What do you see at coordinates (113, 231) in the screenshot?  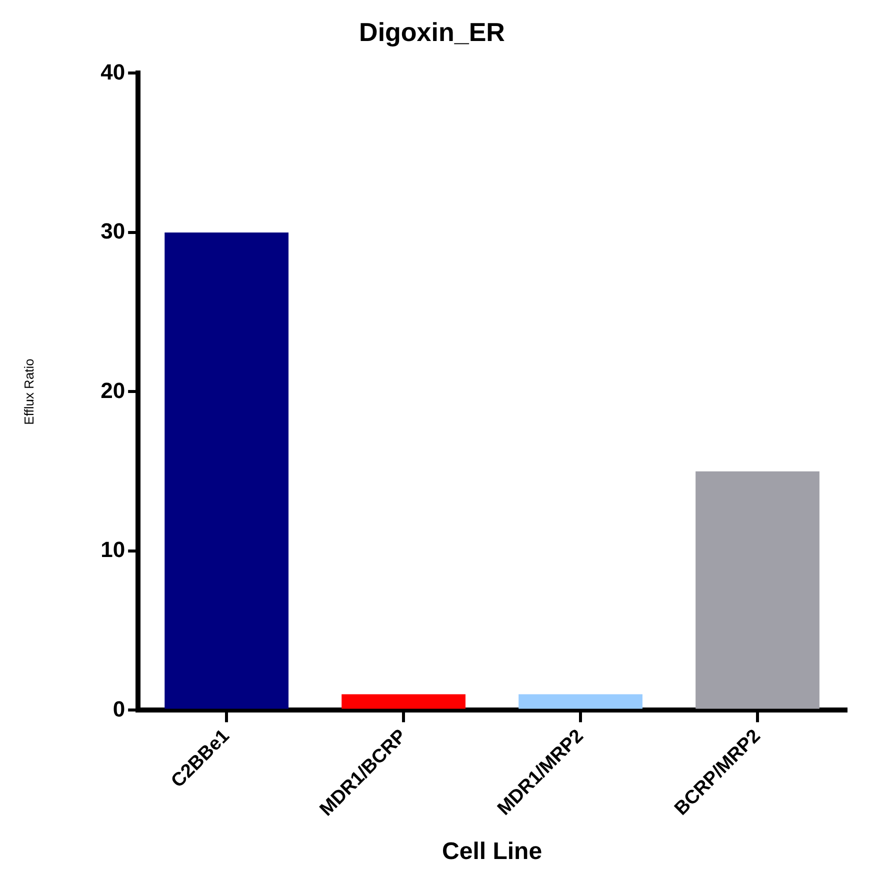 I see `y-tick-label: 30` at bounding box center [113, 231].